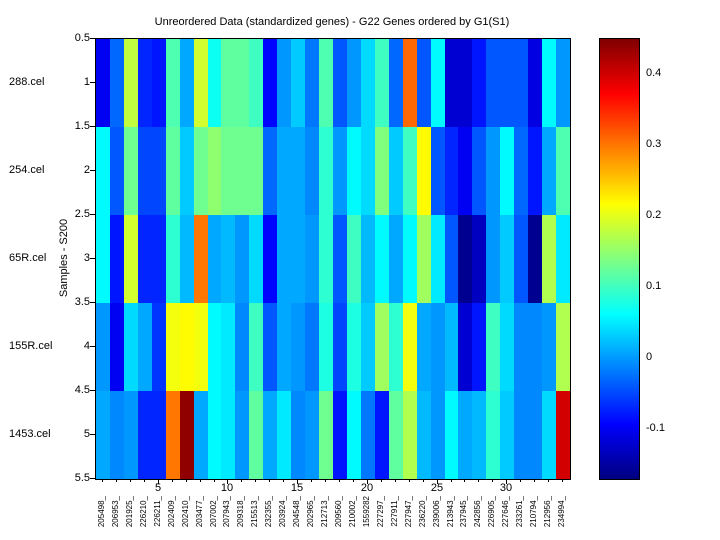 The height and width of the screenshot is (540, 720). What do you see at coordinates (408, 512) in the screenshot?
I see `gene-label: 227947_` at bounding box center [408, 512].